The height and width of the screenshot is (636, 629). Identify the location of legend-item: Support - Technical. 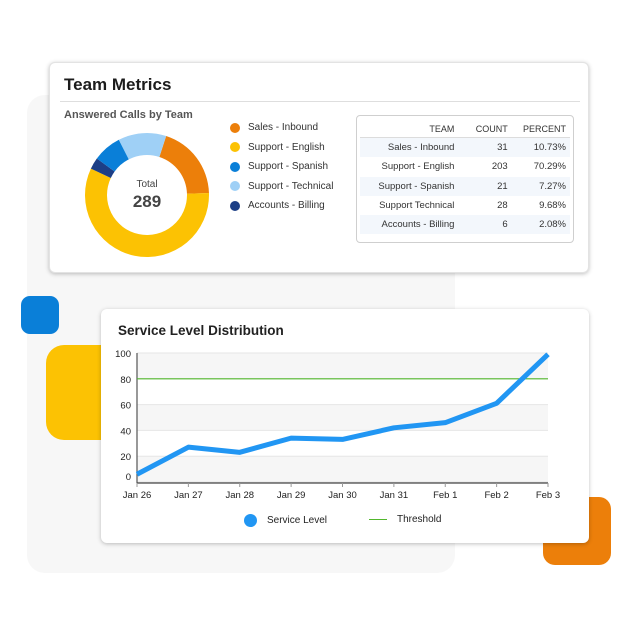
(281, 187).